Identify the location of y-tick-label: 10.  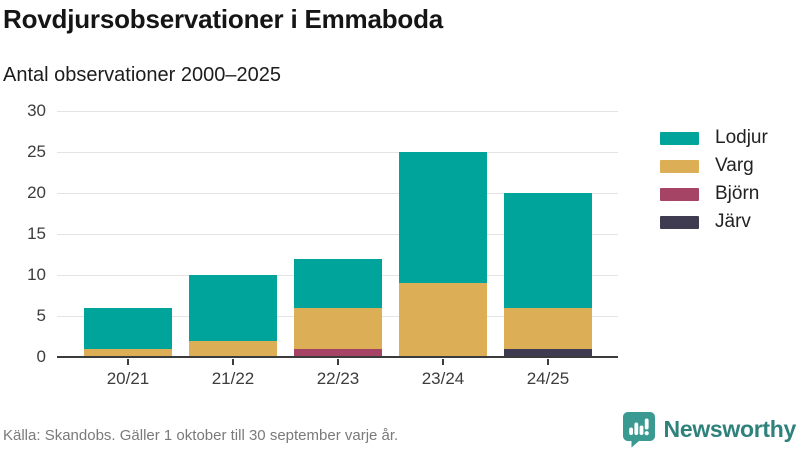
(36, 274).